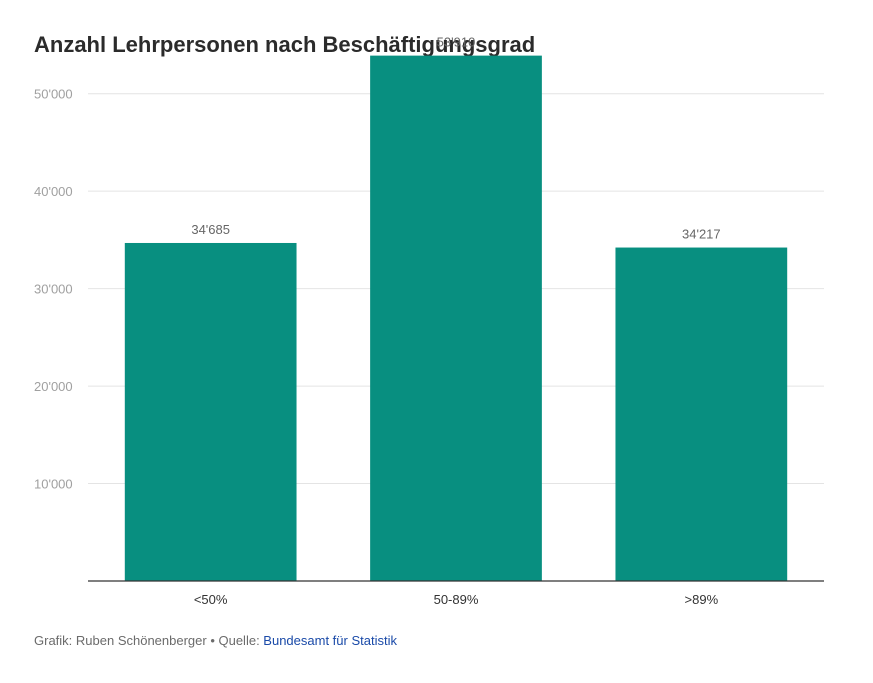  What do you see at coordinates (53, 94) in the screenshot?
I see `y-tick-label: 50'000` at bounding box center [53, 94].